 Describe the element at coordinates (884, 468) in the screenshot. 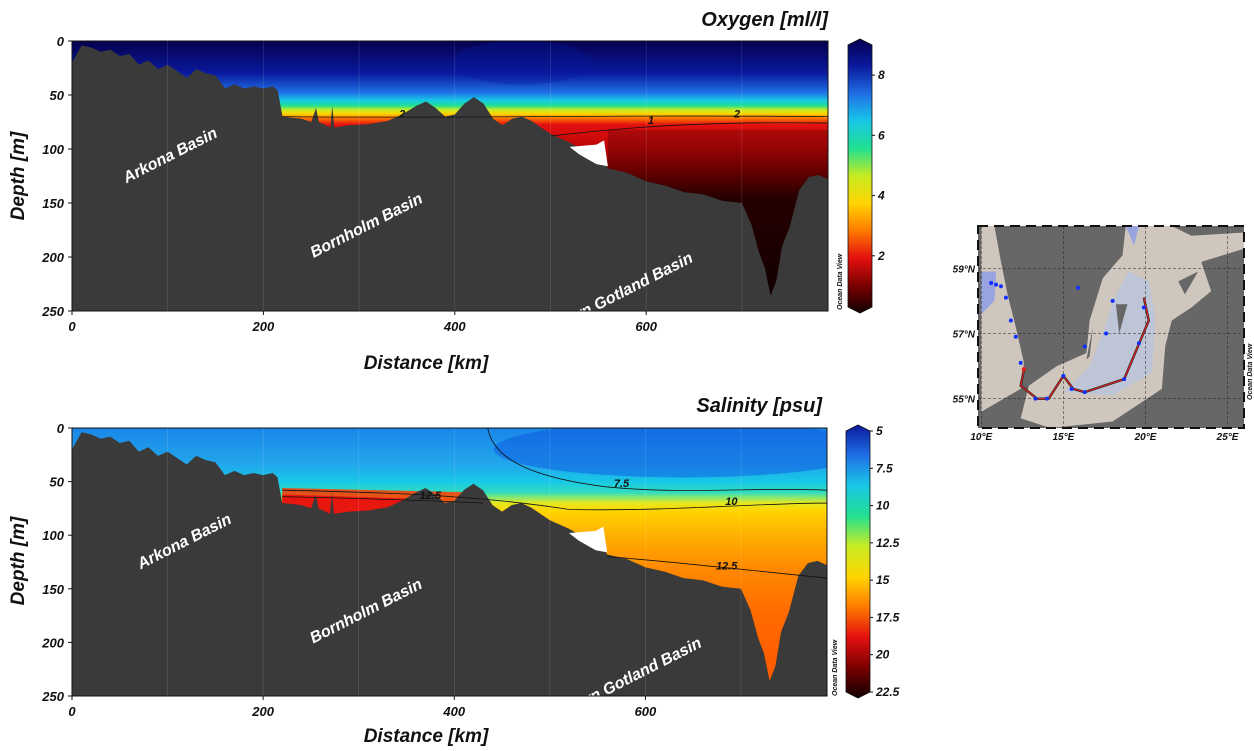

I see `colorbar-tick-label: 7.5` at that location.